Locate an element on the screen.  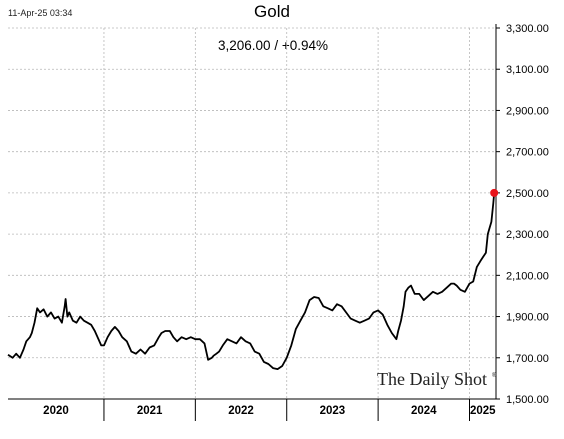
x-tick-label: 2020 is located at coordinates (56, 411).